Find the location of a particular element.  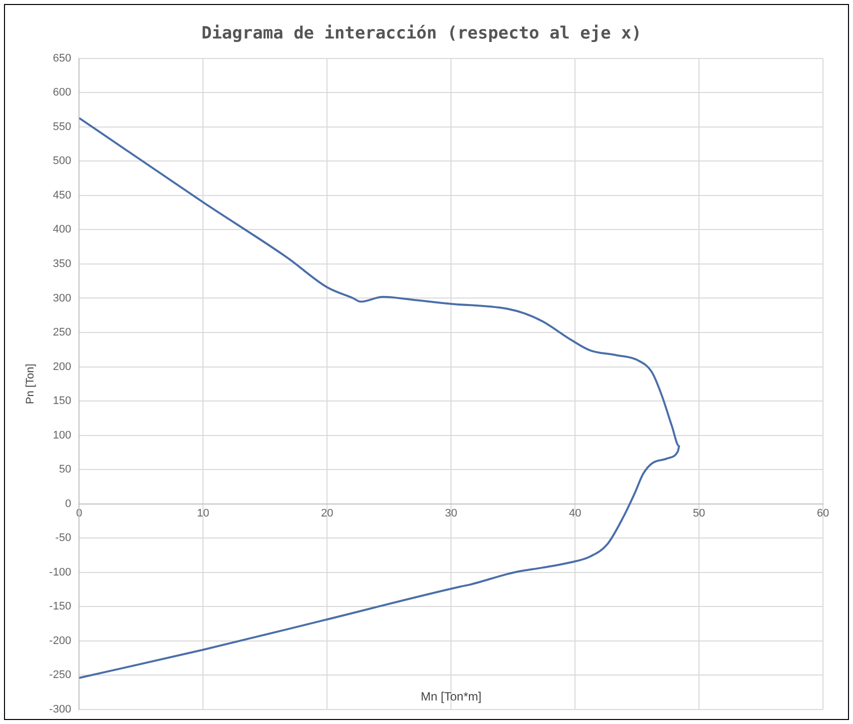

y-tick-label: -200 is located at coordinates (60, 640).